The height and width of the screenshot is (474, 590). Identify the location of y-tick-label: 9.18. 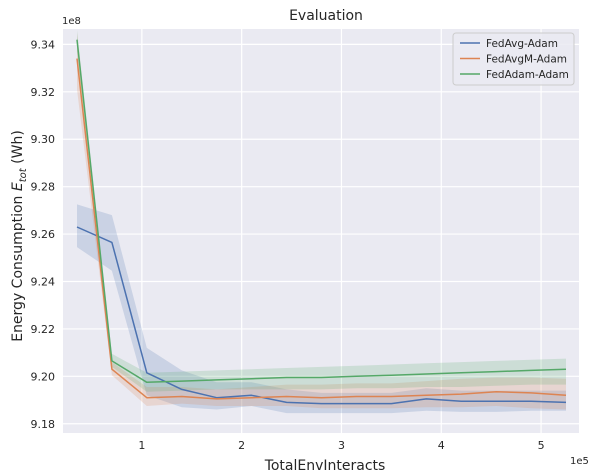
(43, 424).